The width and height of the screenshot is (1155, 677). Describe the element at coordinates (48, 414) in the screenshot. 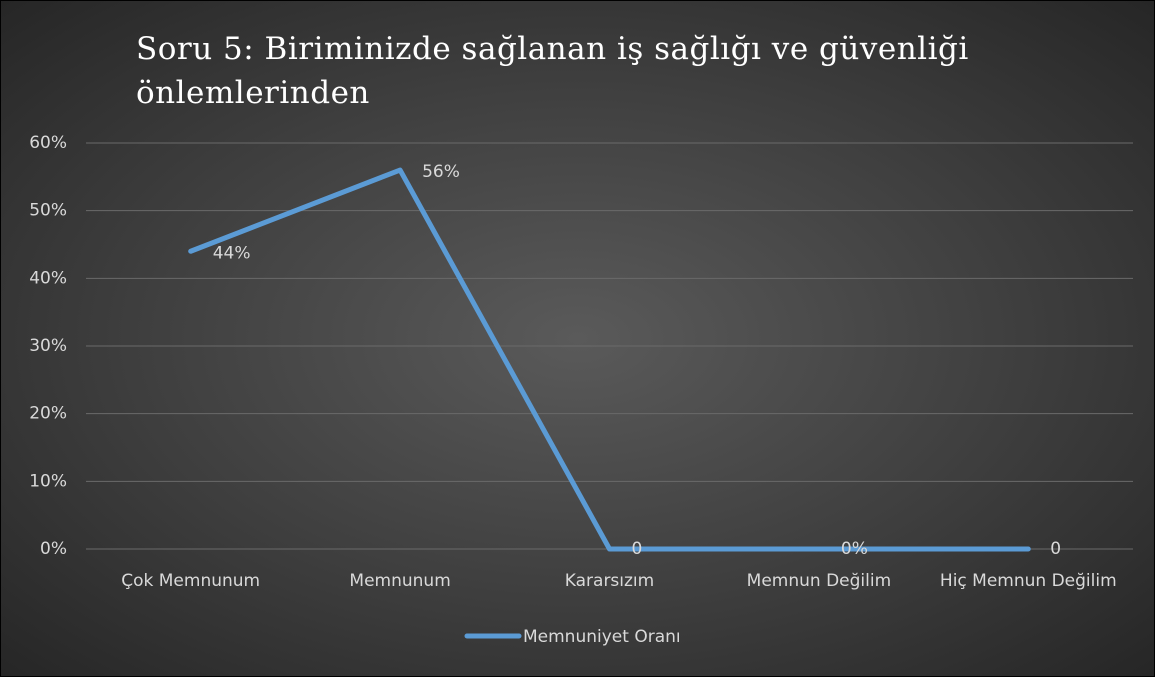

I see `y-tick-label: 20%` at that location.